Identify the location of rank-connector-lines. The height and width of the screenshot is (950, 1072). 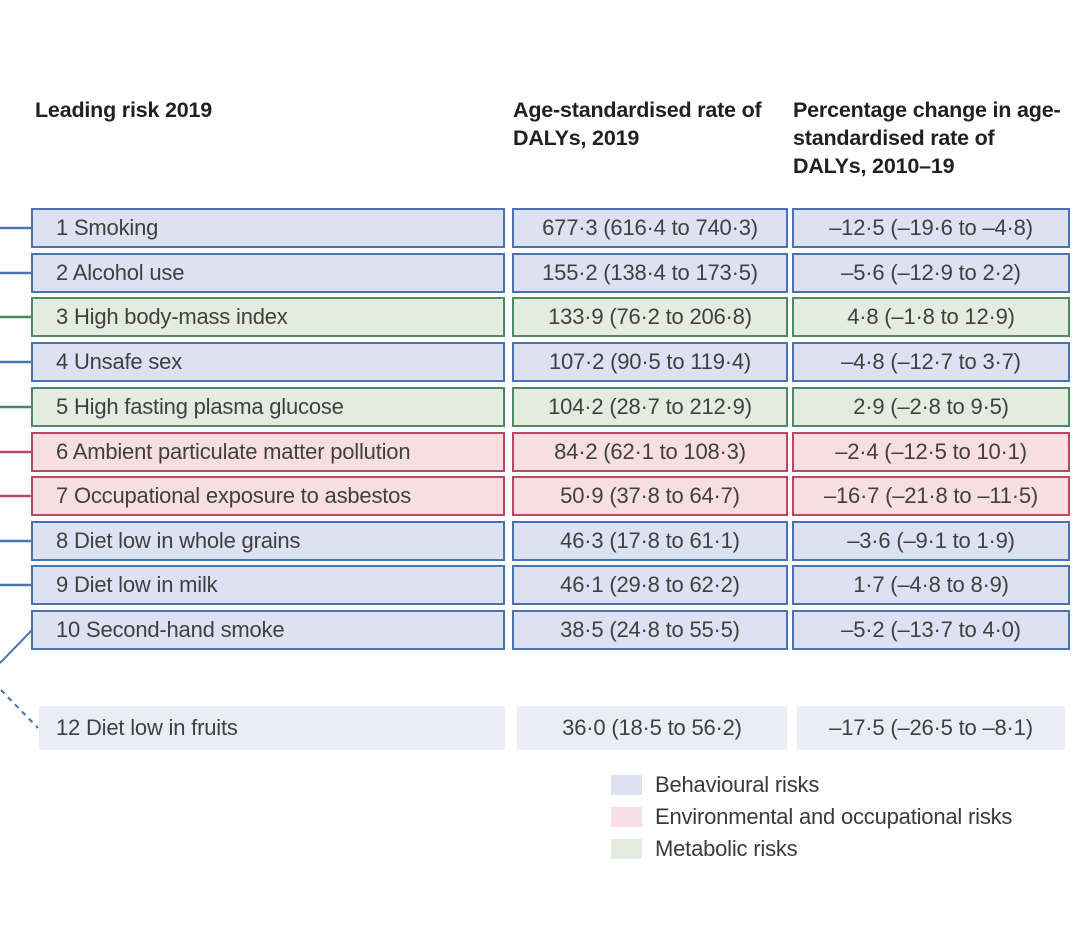
(19, 477).